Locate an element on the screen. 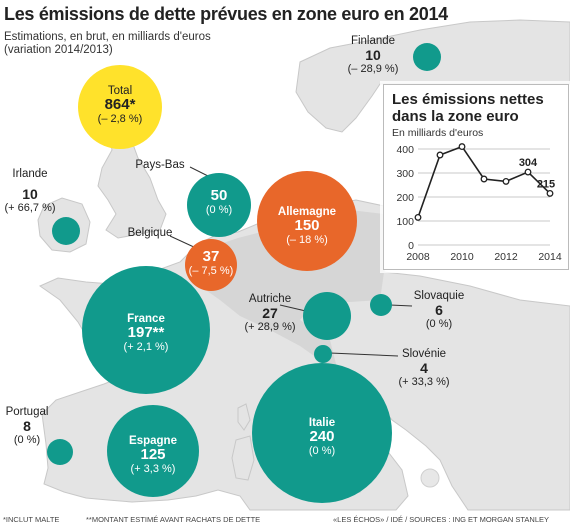 The width and height of the screenshot is (570, 526). bubble-france is located at coordinates (146, 330).